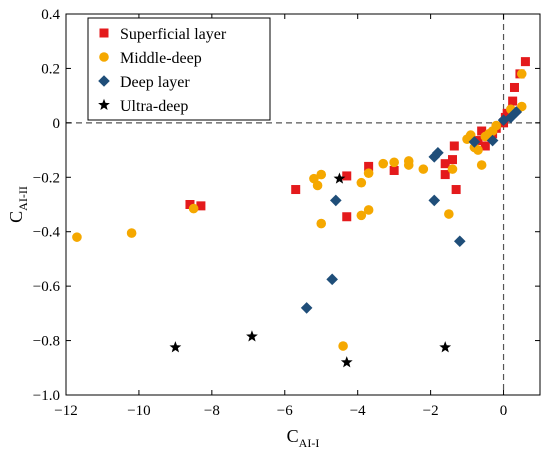 The image size is (550, 458). I want to click on x-axis-title-main: C, so click(293, 436).